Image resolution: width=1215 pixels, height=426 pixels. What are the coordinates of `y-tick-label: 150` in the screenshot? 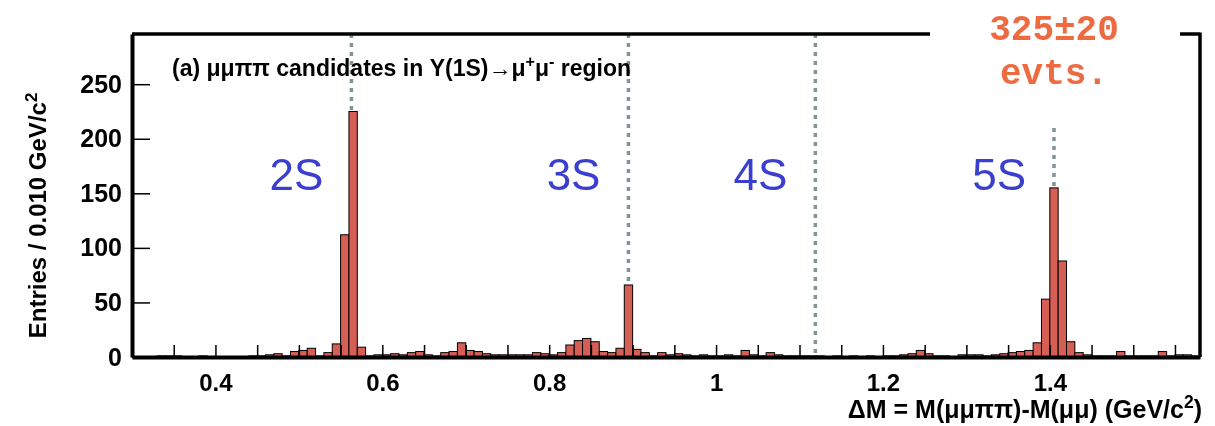 It's located at (101, 192).